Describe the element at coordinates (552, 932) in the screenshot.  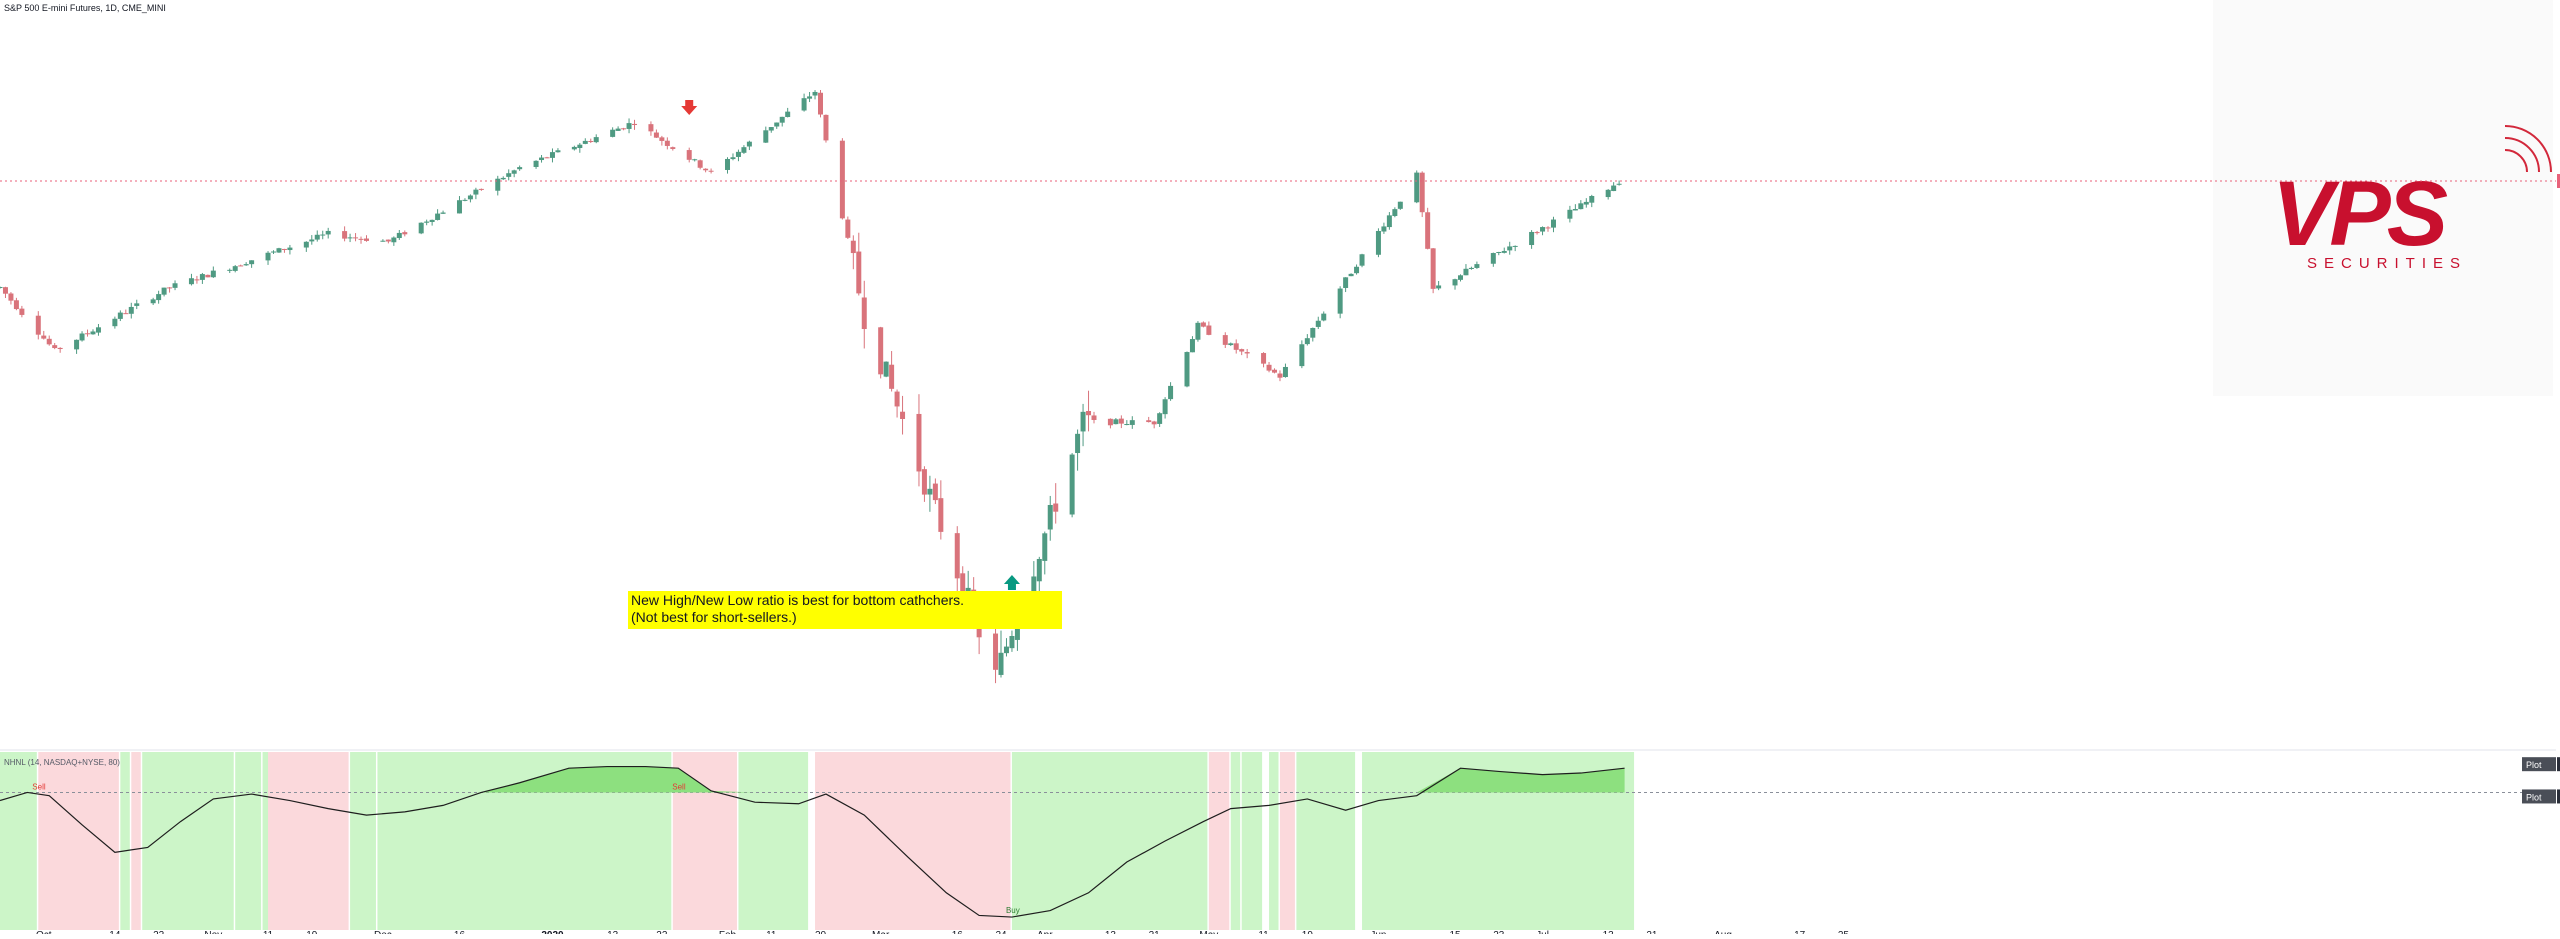
I see `date-tick-label: 2020` at that location.